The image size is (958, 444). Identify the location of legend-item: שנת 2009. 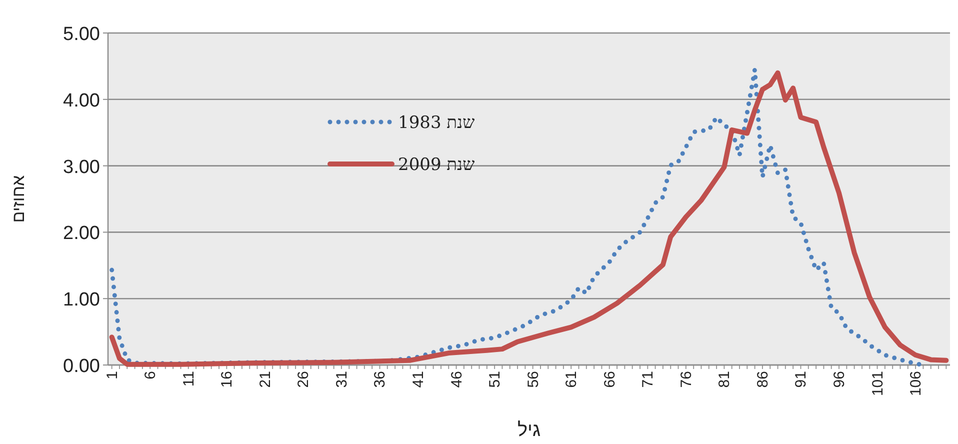
(401, 165).